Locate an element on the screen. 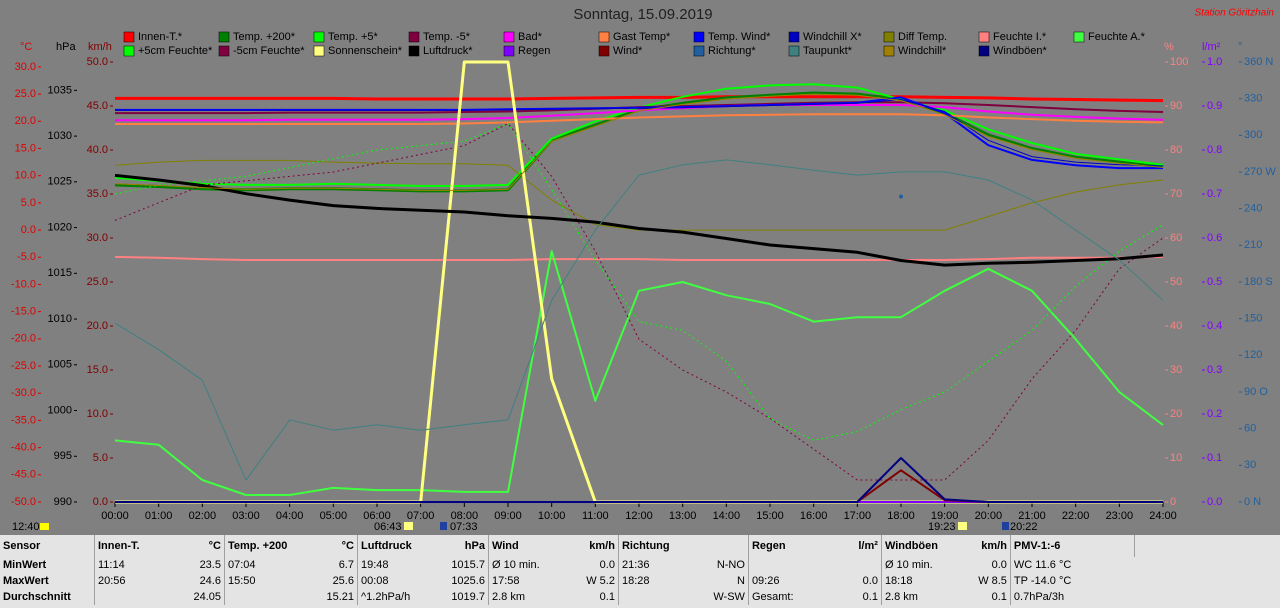 The height and width of the screenshot is (608, 1280). y-tick-label: 30 is located at coordinates (1176, 370).